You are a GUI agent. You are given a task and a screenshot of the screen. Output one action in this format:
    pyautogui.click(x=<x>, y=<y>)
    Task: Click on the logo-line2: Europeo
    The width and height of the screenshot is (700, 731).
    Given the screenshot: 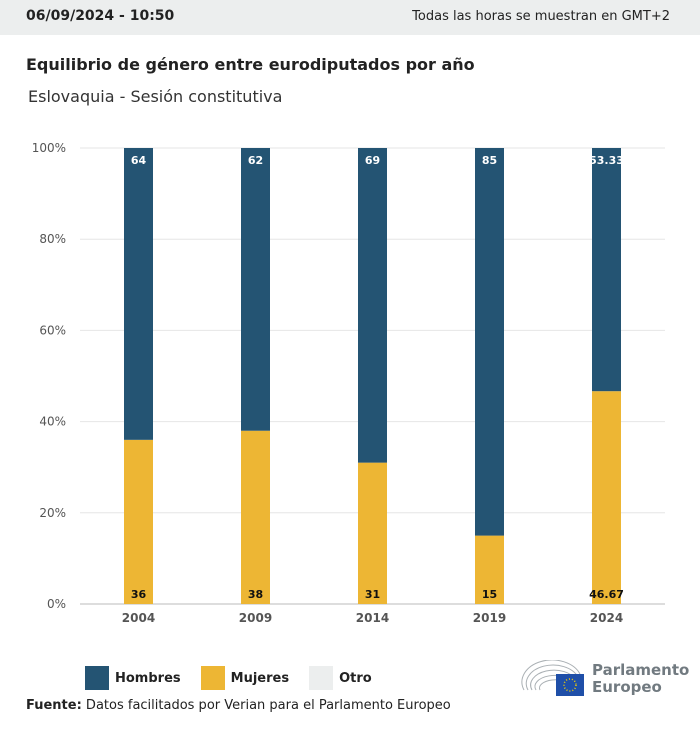 What is the action you would take?
    pyautogui.click(x=627, y=687)
    